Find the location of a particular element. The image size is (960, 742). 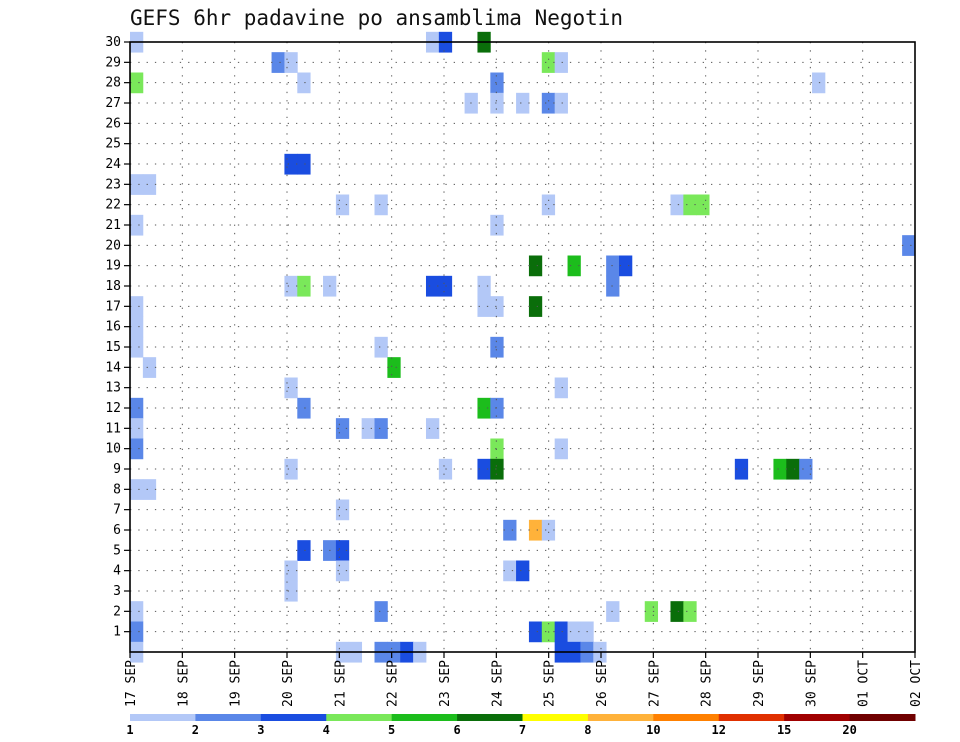

y-tick-label: 4 is located at coordinates (117, 571).